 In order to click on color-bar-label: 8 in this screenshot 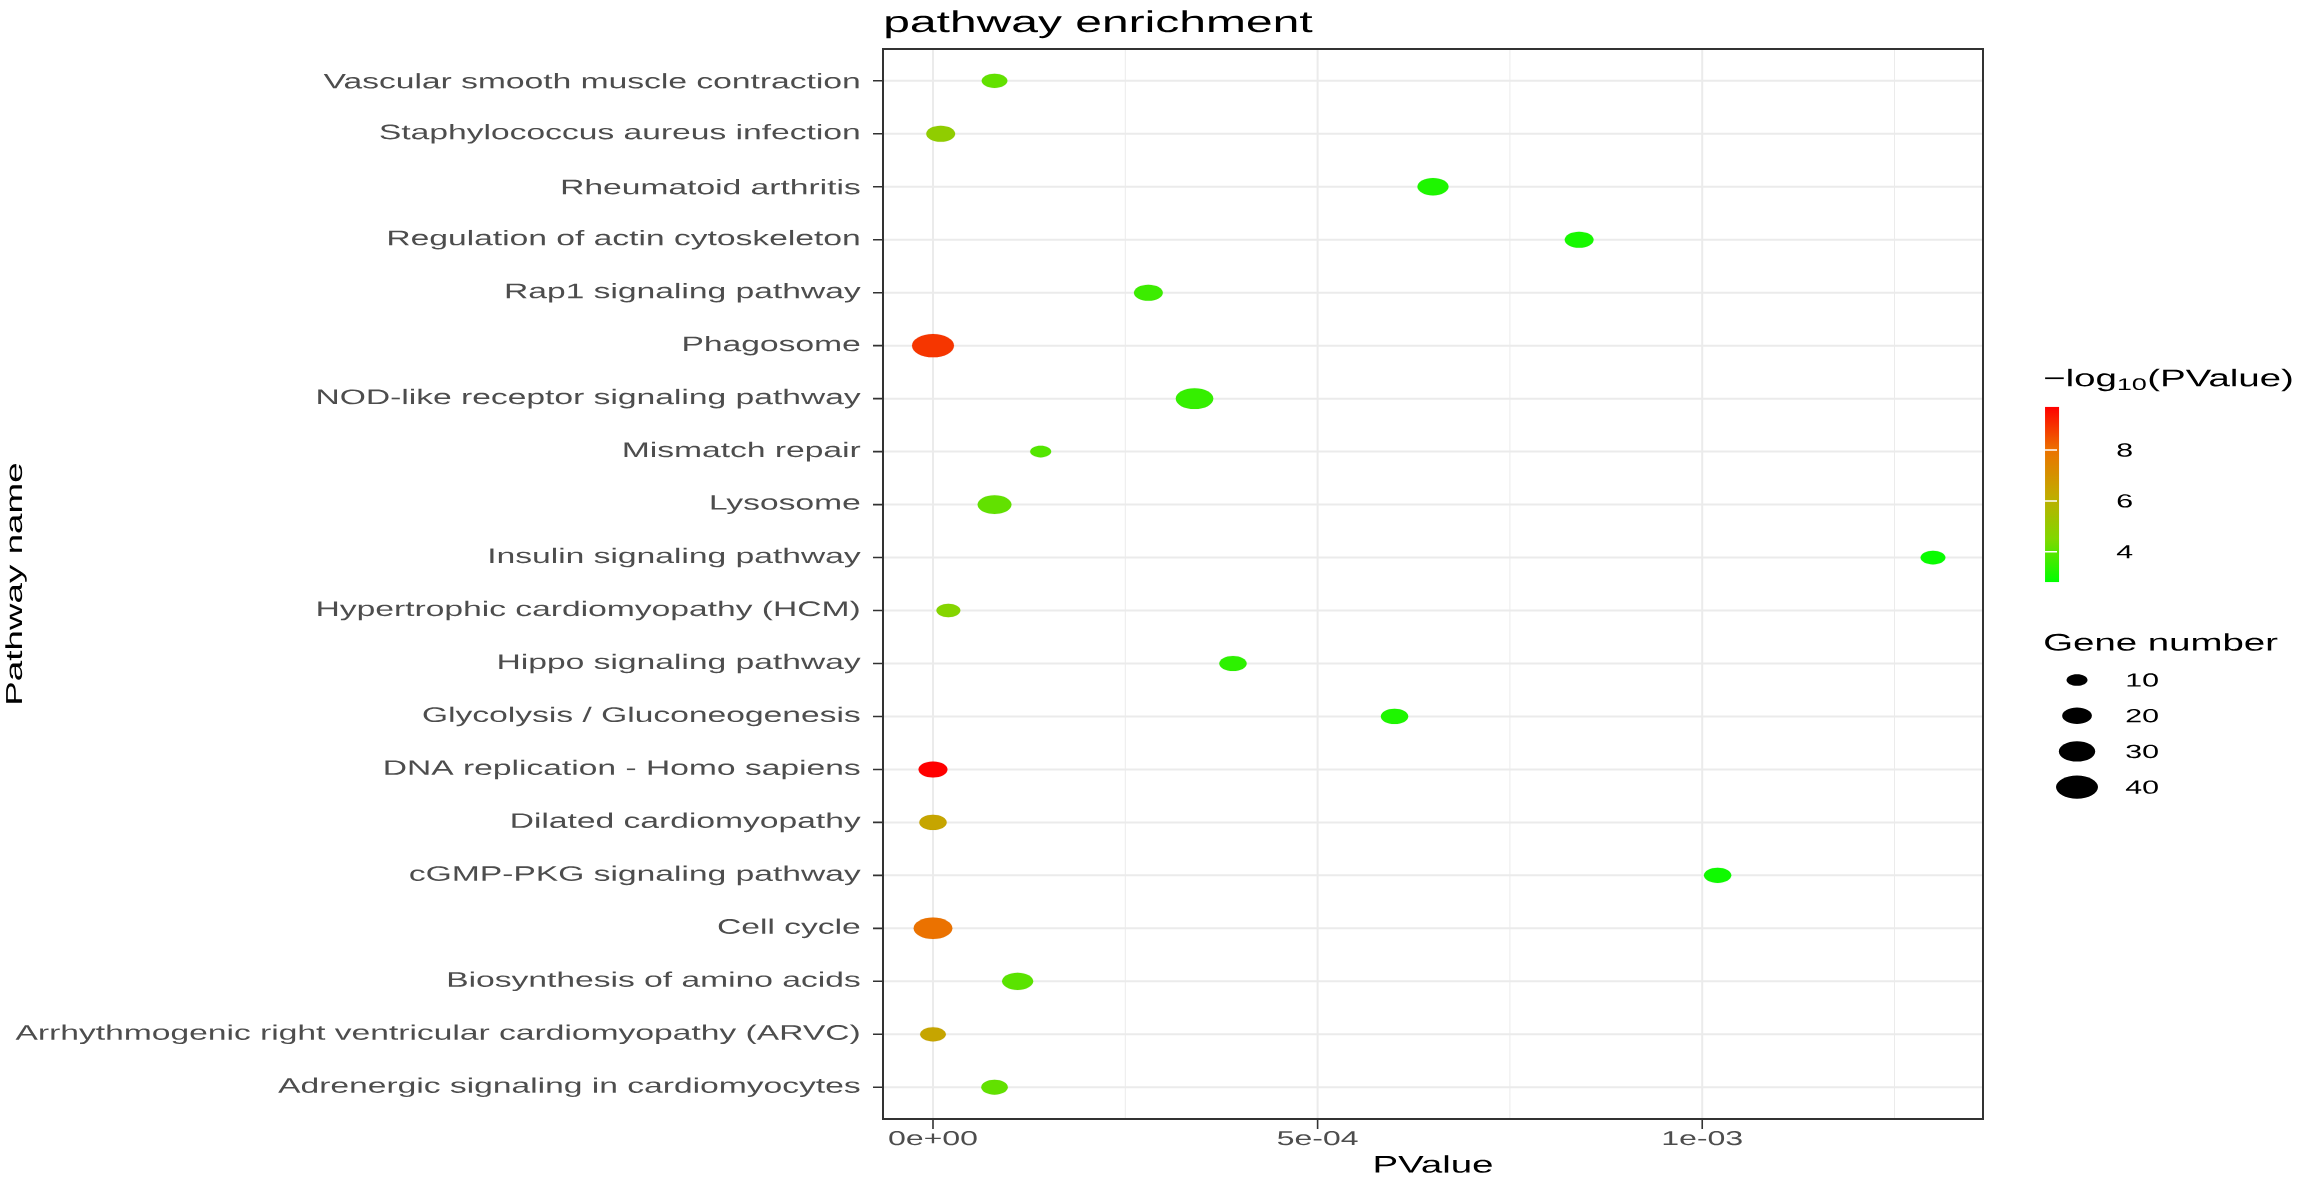, I will do `click(2124, 450)`.